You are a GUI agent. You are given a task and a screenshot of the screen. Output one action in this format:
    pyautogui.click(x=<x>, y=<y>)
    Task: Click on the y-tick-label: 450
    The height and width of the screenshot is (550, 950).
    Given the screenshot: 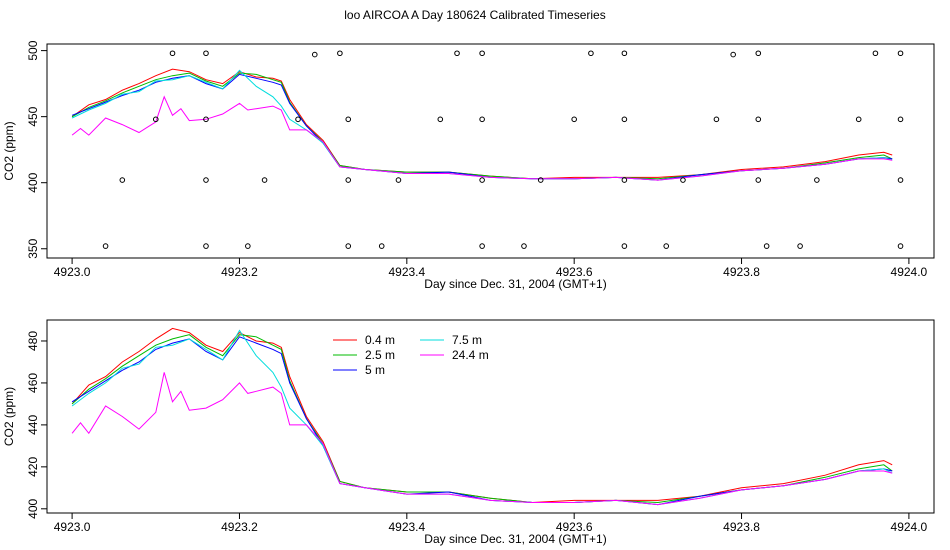 What is the action you would take?
    pyautogui.click(x=33, y=116)
    